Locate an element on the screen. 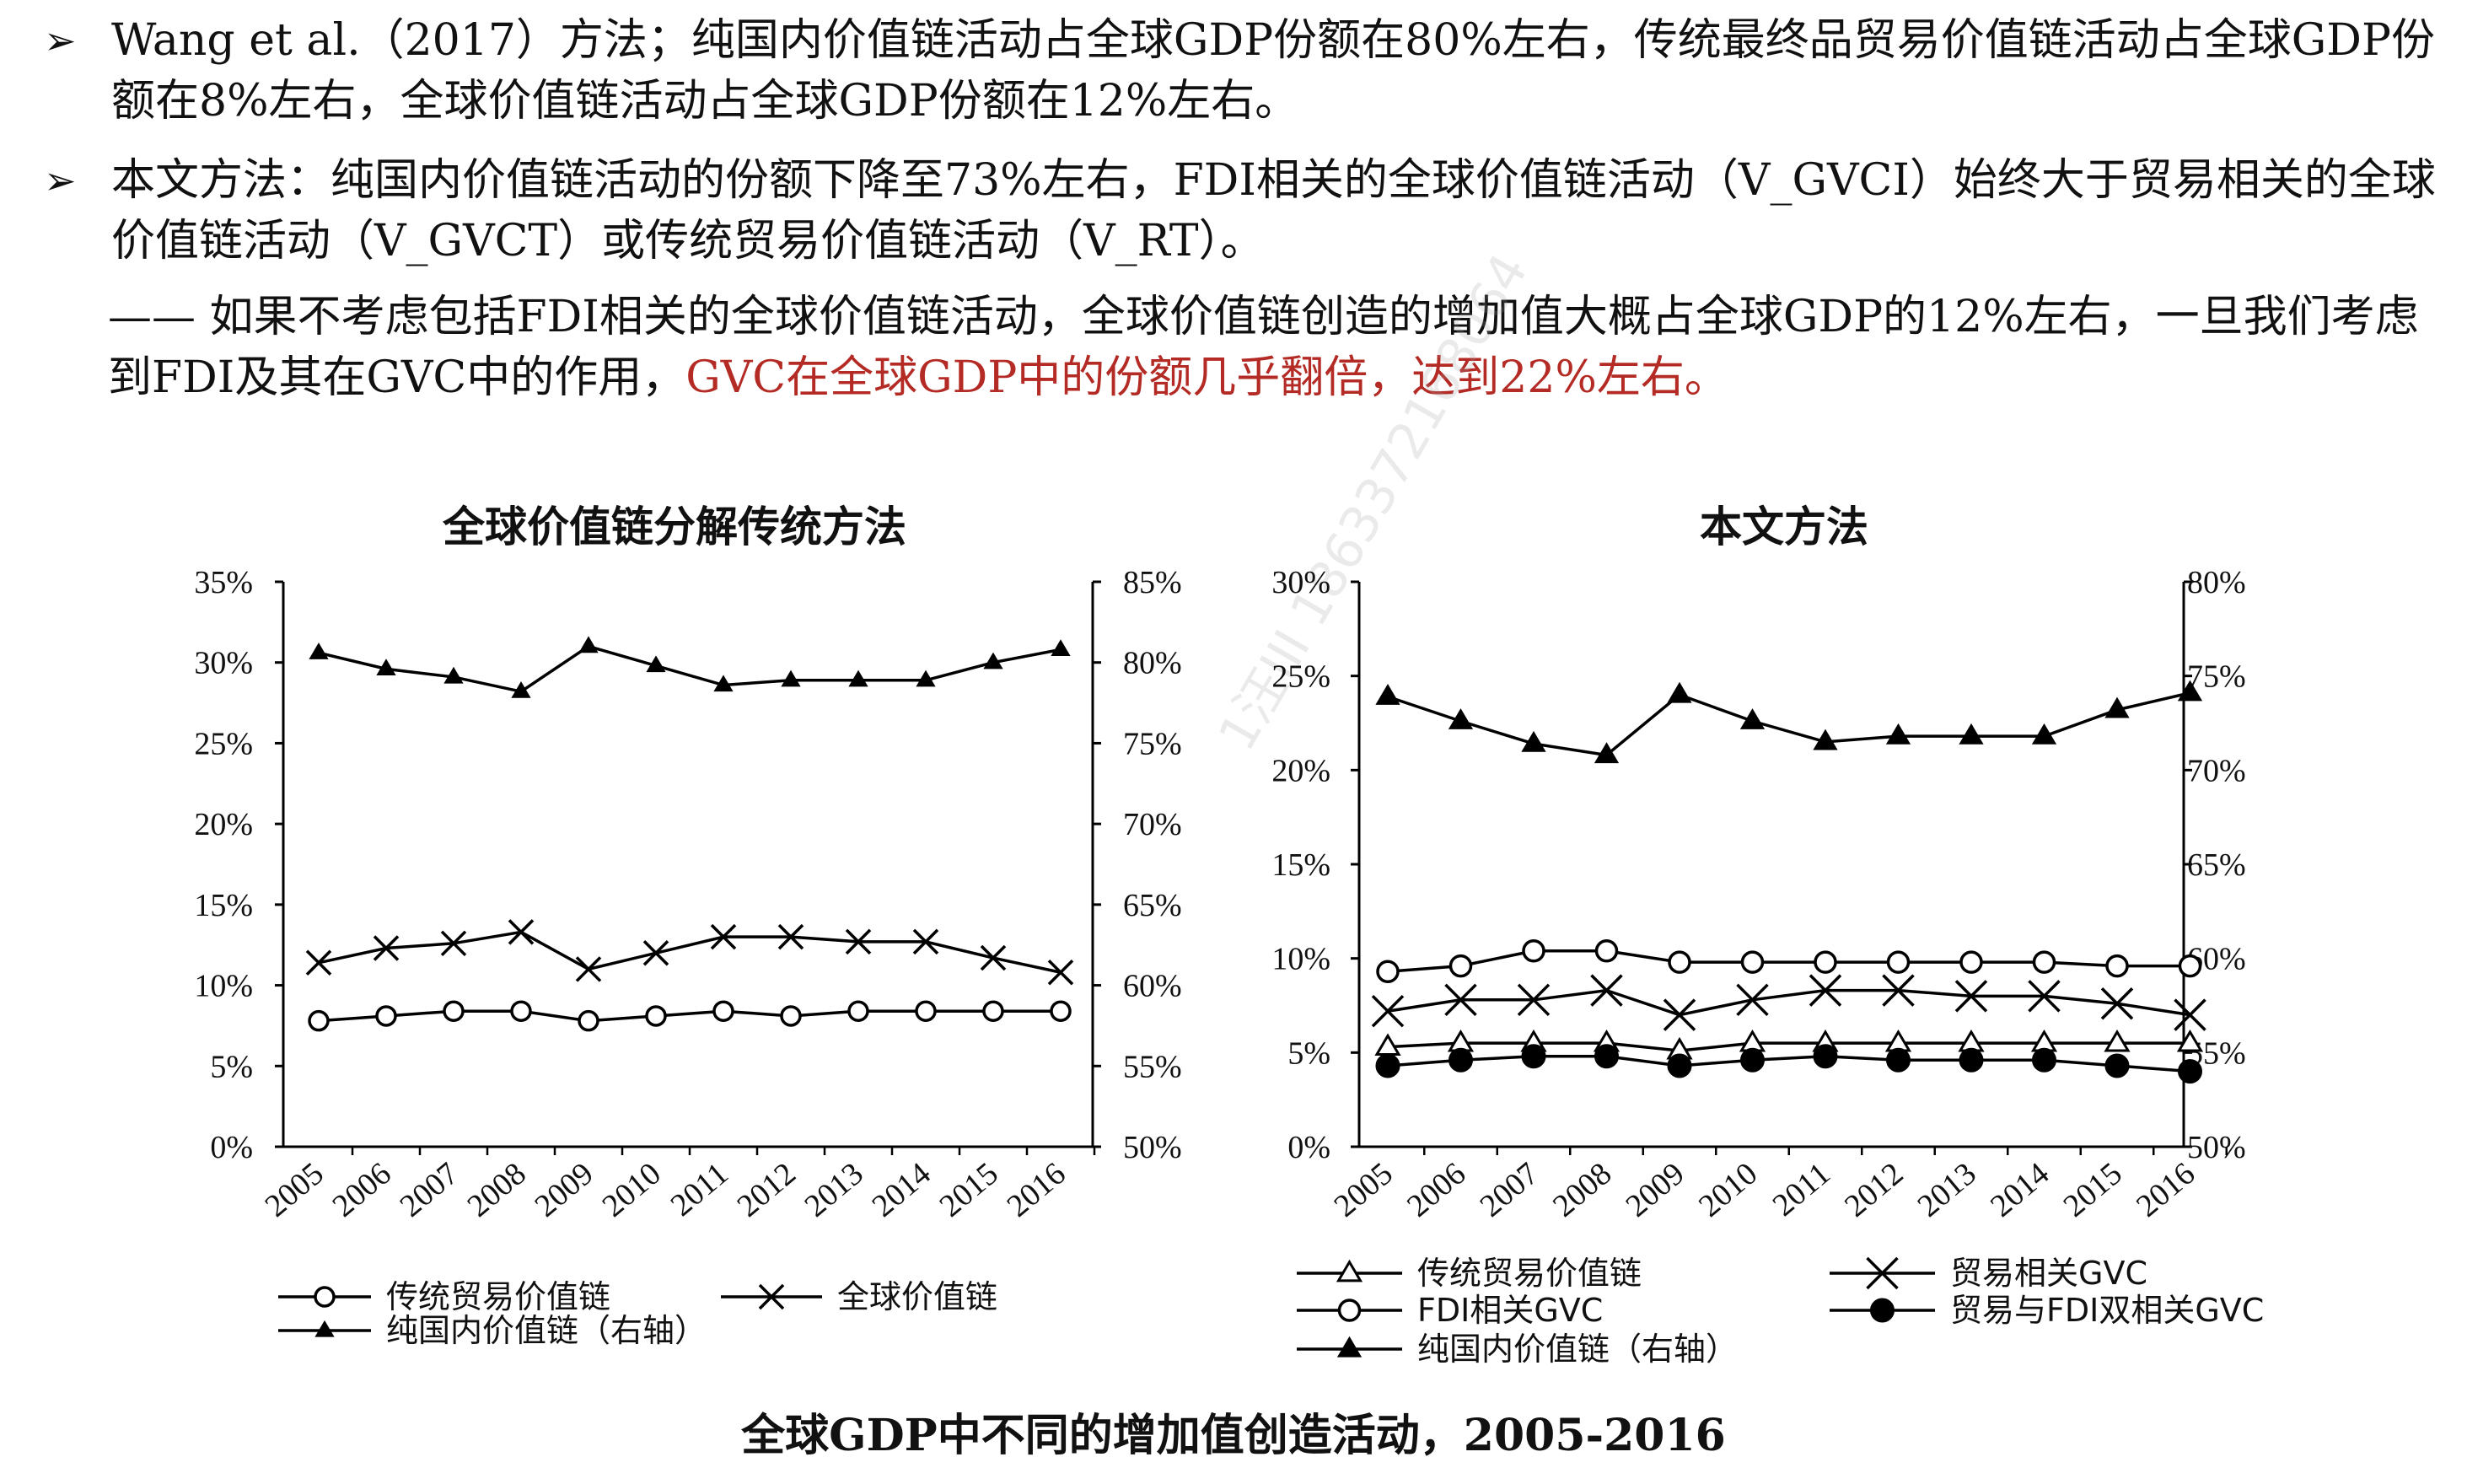 This screenshot has width=2467, height=1484. chart1-legend-label: 纯国内价值链（右轴） is located at coordinates (1577, 1349).